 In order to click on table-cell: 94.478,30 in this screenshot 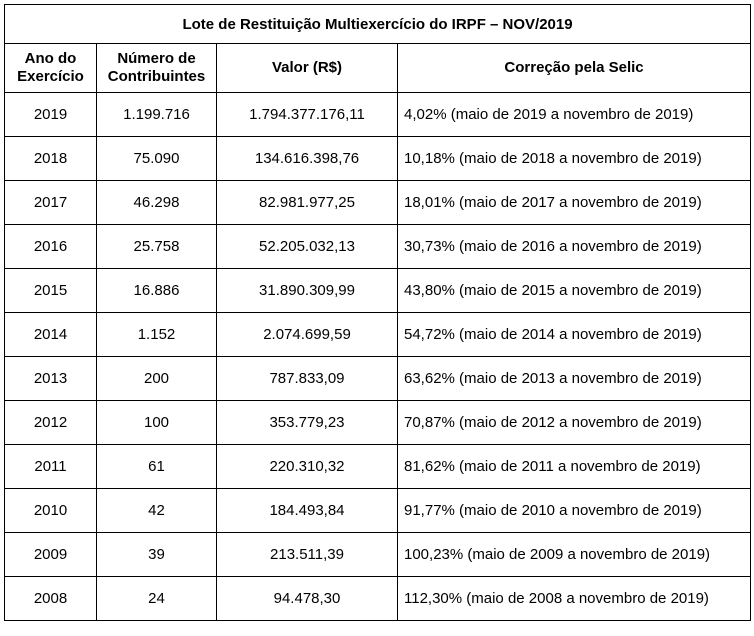, I will do `click(307, 598)`.